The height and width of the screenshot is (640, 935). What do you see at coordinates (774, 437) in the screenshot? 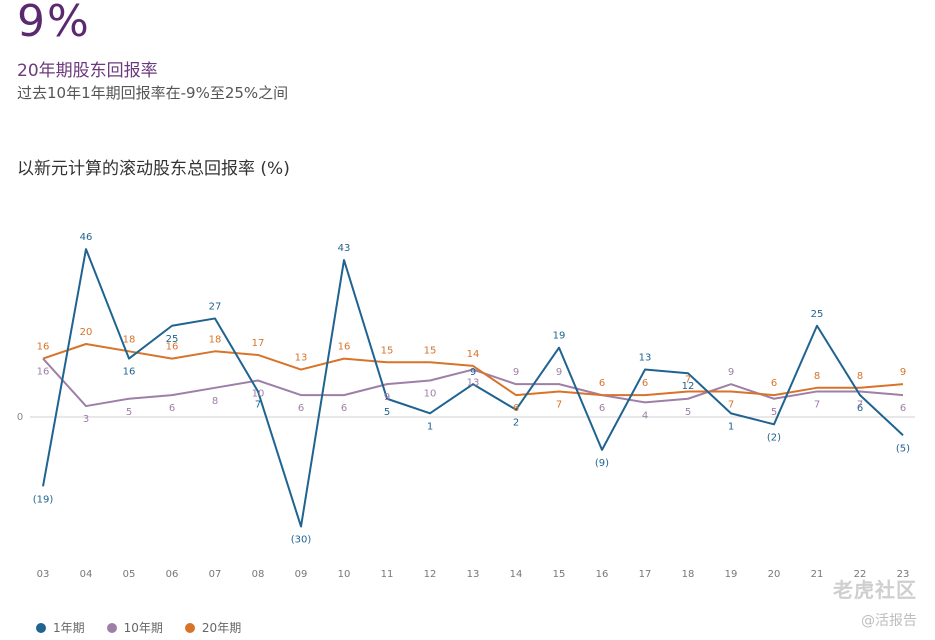
I see `data-label: (2)` at bounding box center [774, 437].